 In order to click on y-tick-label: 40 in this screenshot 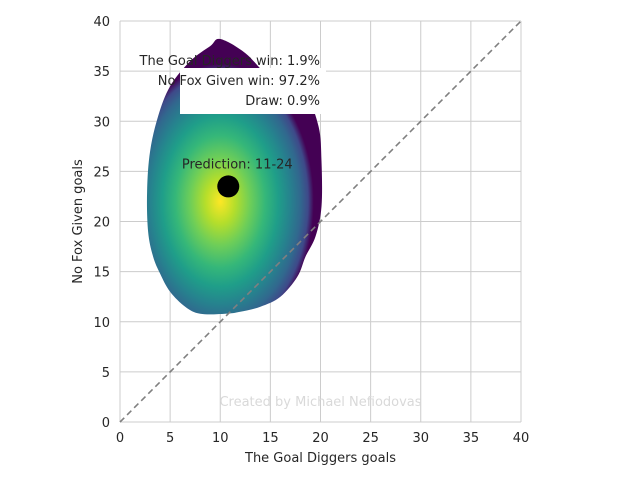, I will do `click(101, 22)`.